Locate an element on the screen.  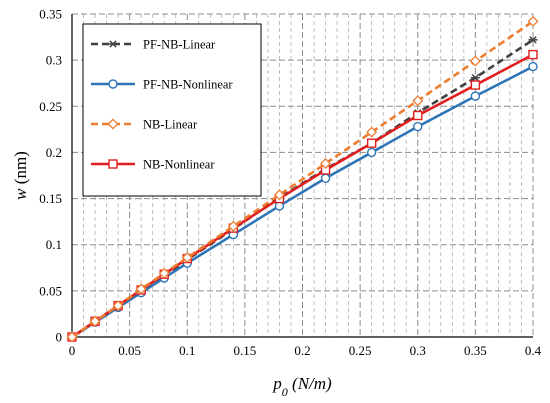
legend-label-pf-nb-linear: PF-NB-Linear is located at coordinates (179, 45).